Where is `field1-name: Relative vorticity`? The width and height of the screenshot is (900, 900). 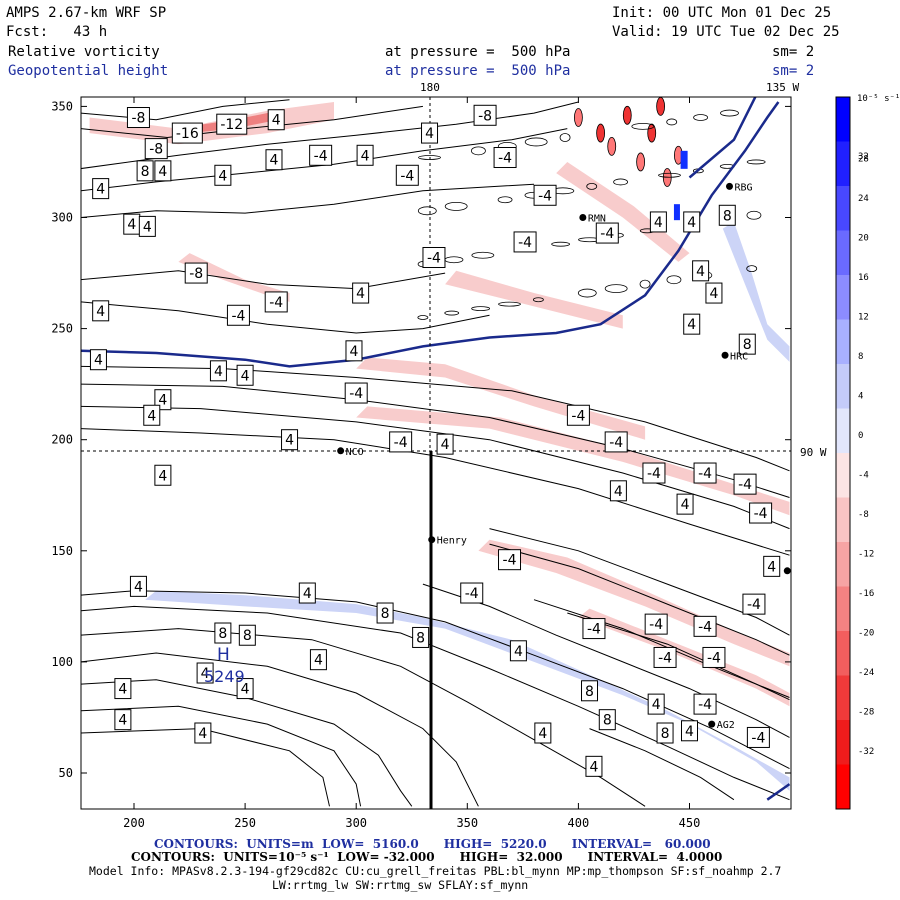 field1-name: Relative vorticity is located at coordinates (84, 52).